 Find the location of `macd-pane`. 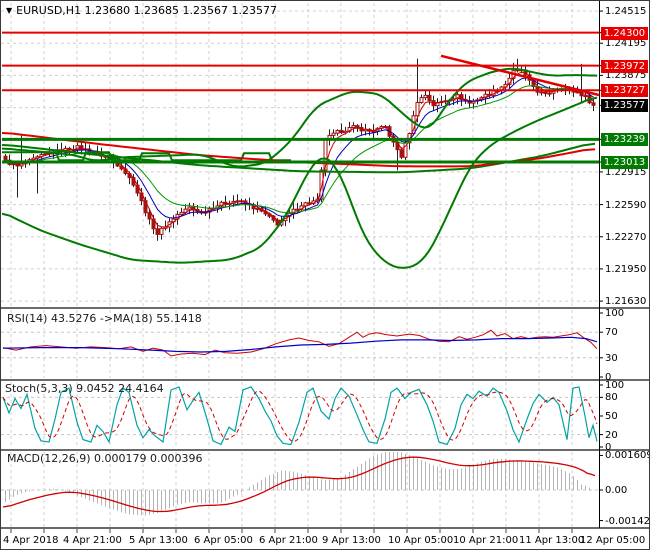

macd-pane is located at coordinates (299, 484).